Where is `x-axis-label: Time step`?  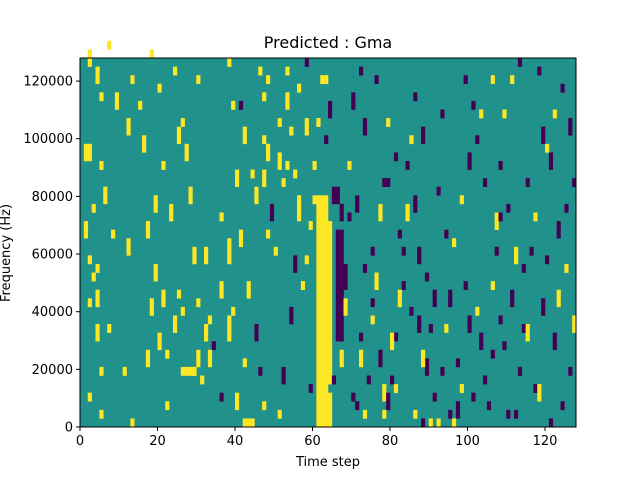 x-axis-label: Time step is located at coordinates (327, 462).